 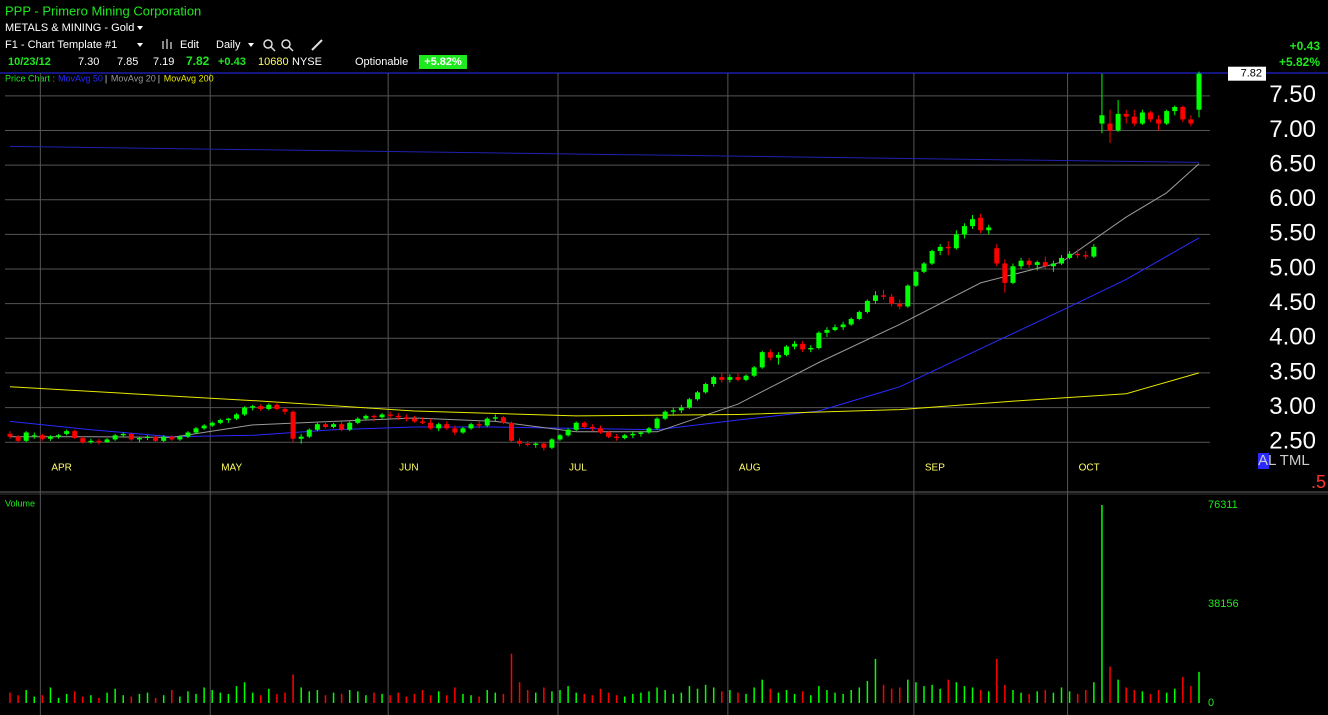 What do you see at coordinates (287, 45) in the screenshot?
I see `zoom-out` at bounding box center [287, 45].